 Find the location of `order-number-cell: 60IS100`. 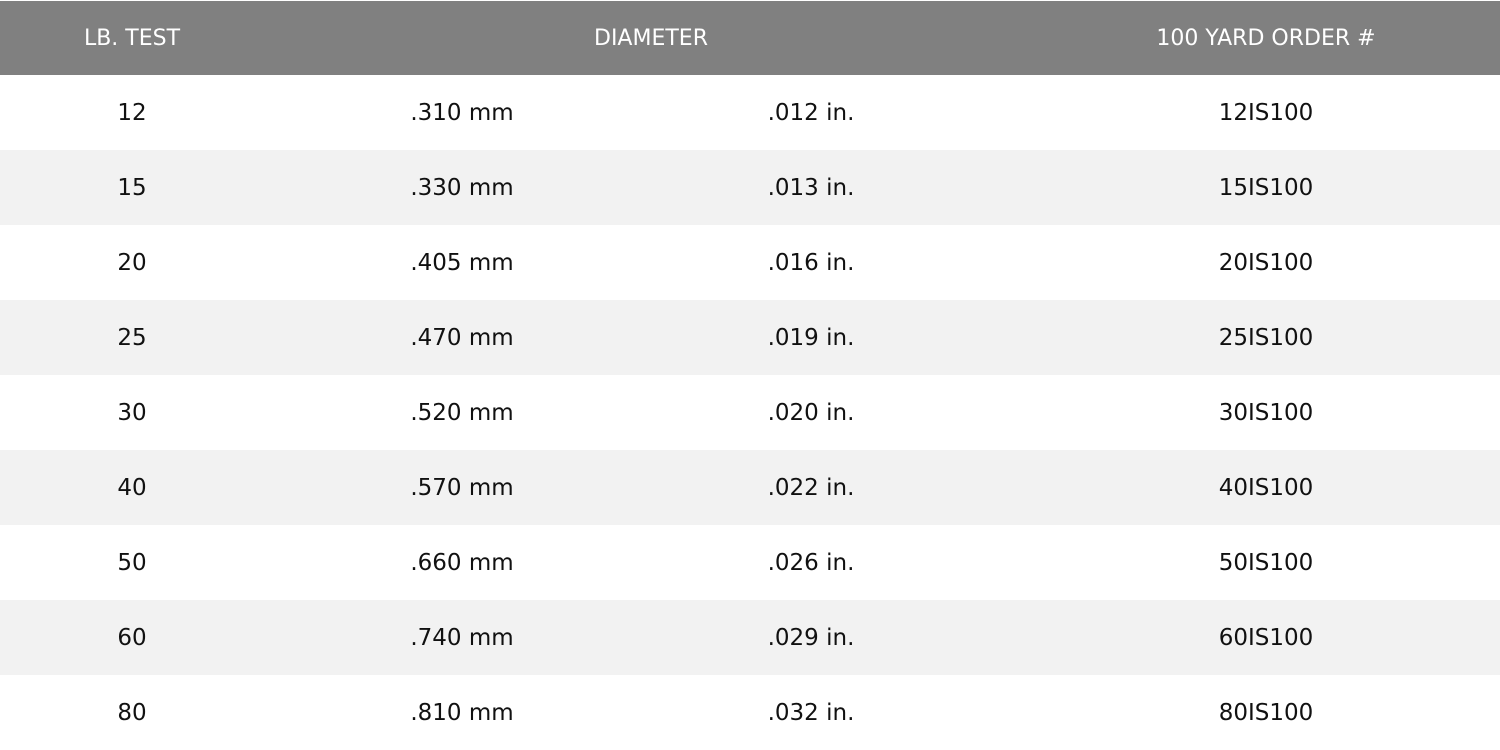

order-number-cell: 60IS100 is located at coordinates (1266, 637).